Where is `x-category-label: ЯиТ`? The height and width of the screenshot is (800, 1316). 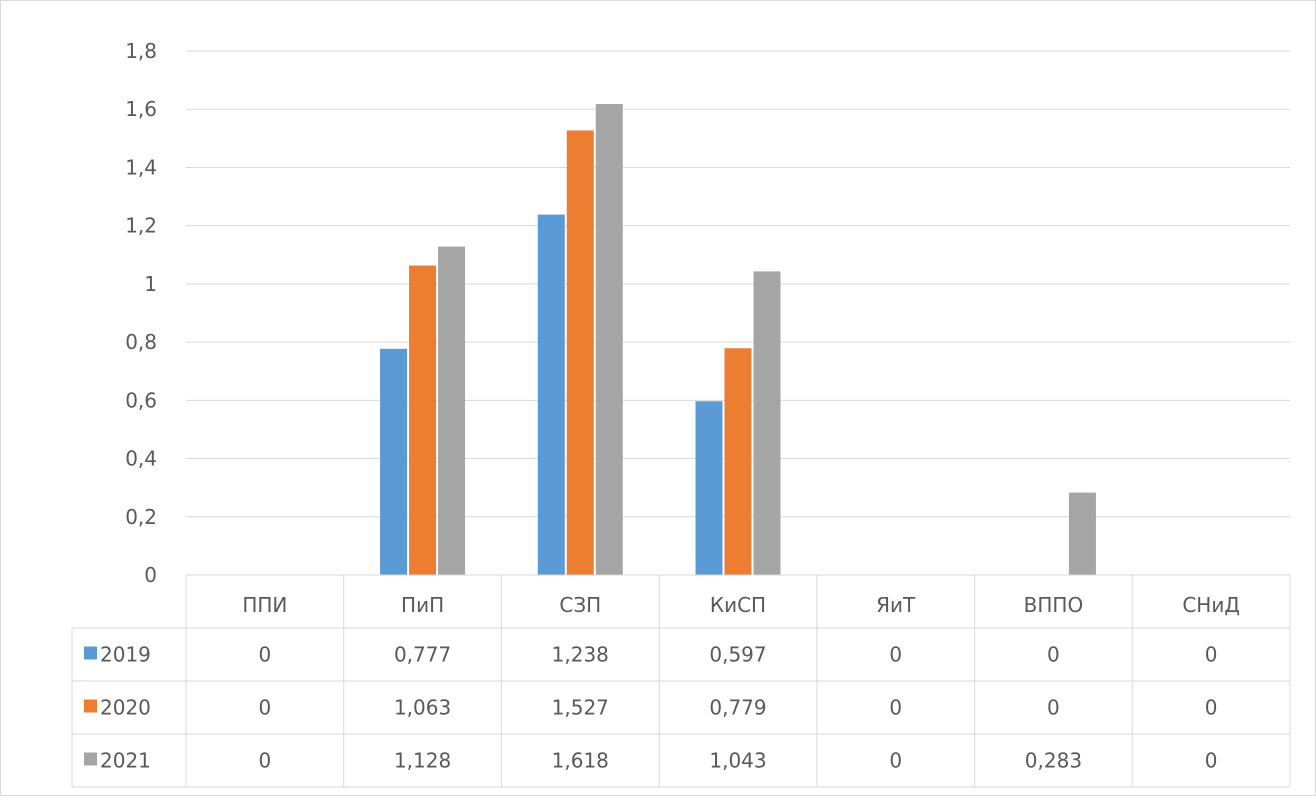 x-category-label: ЯиТ is located at coordinates (896, 605).